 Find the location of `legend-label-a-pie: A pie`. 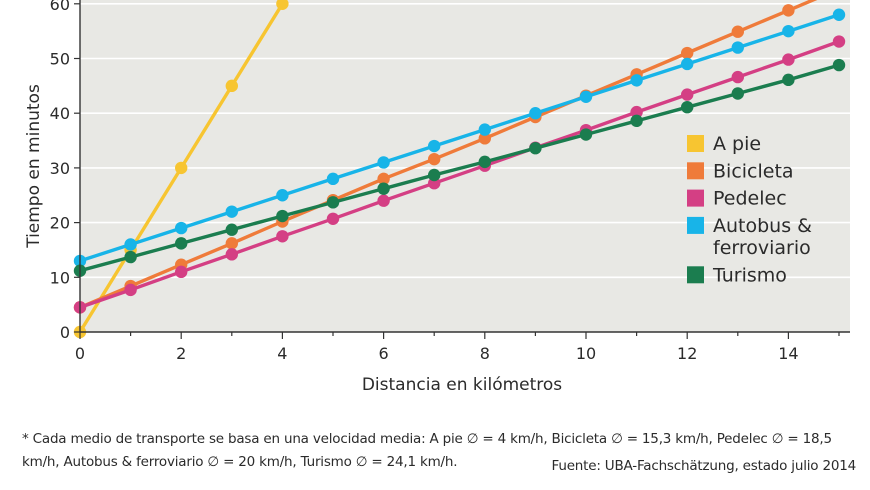

legend-label-a-pie: A pie is located at coordinates (737, 144).